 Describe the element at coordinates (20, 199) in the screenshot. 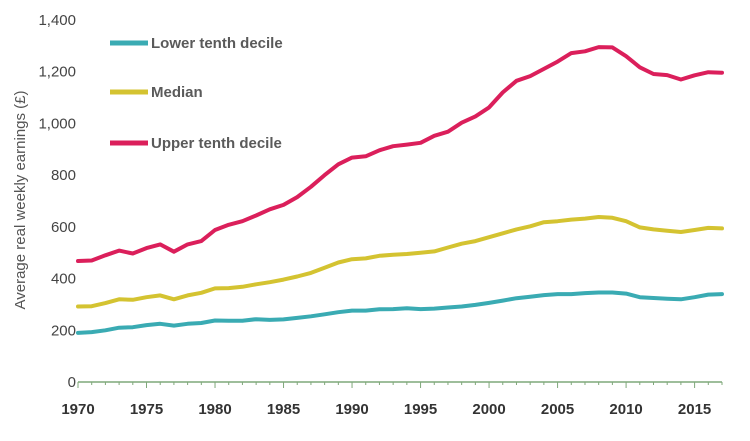

I see `y-axis-label: Average real weekly earnings (£)` at that location.